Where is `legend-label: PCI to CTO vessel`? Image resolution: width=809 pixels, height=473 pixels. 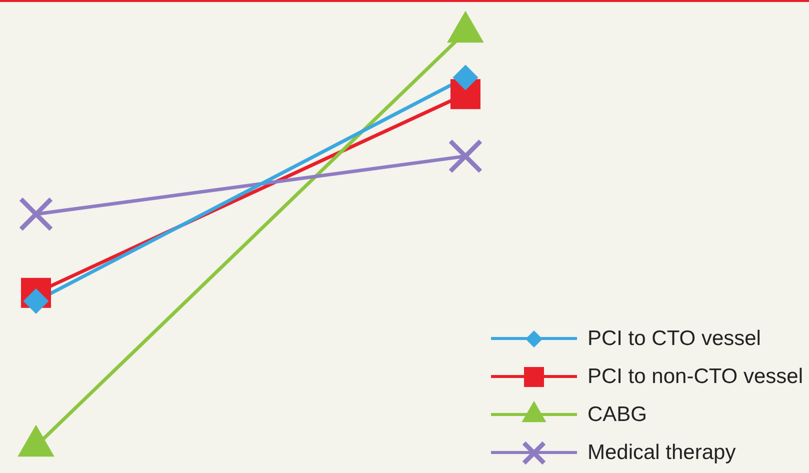 legend-label: PCI to CTO vessel is located at coordinates (674, 339).